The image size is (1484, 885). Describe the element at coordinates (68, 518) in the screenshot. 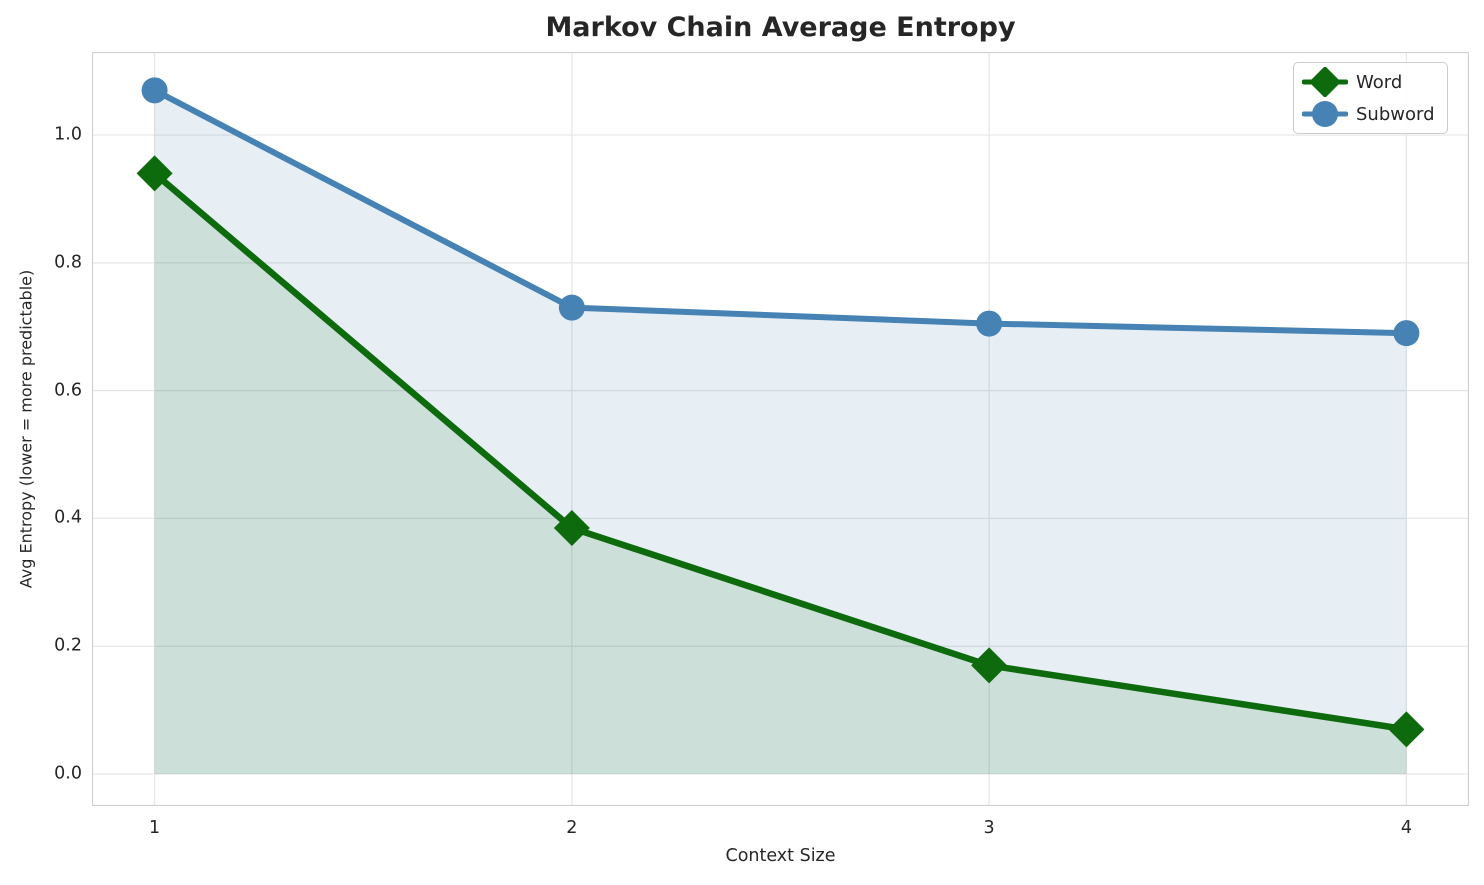

I see `y-tick-label: 0.4` at that location.